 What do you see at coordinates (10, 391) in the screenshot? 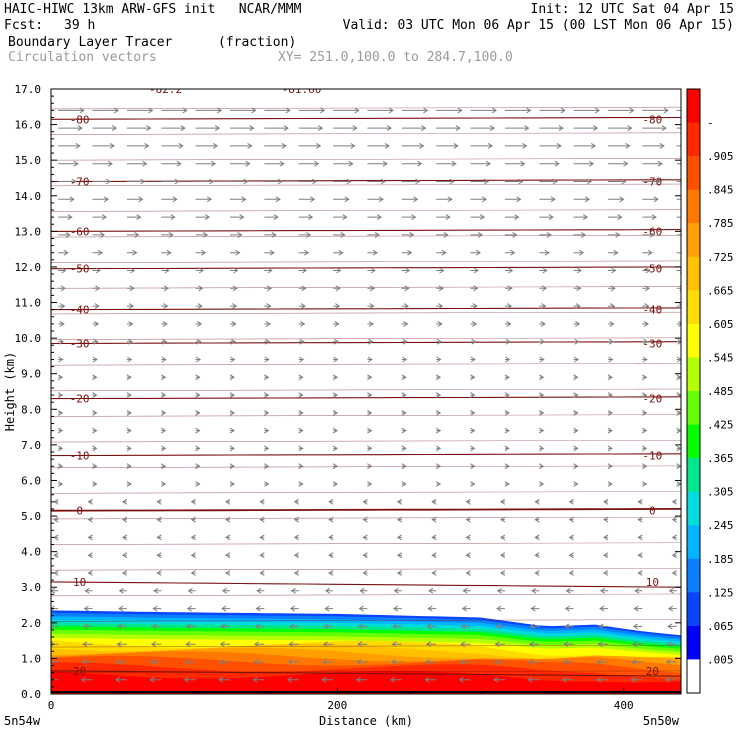
I see `y-axis-title: Height (km)` at bounding box center [10, 391].